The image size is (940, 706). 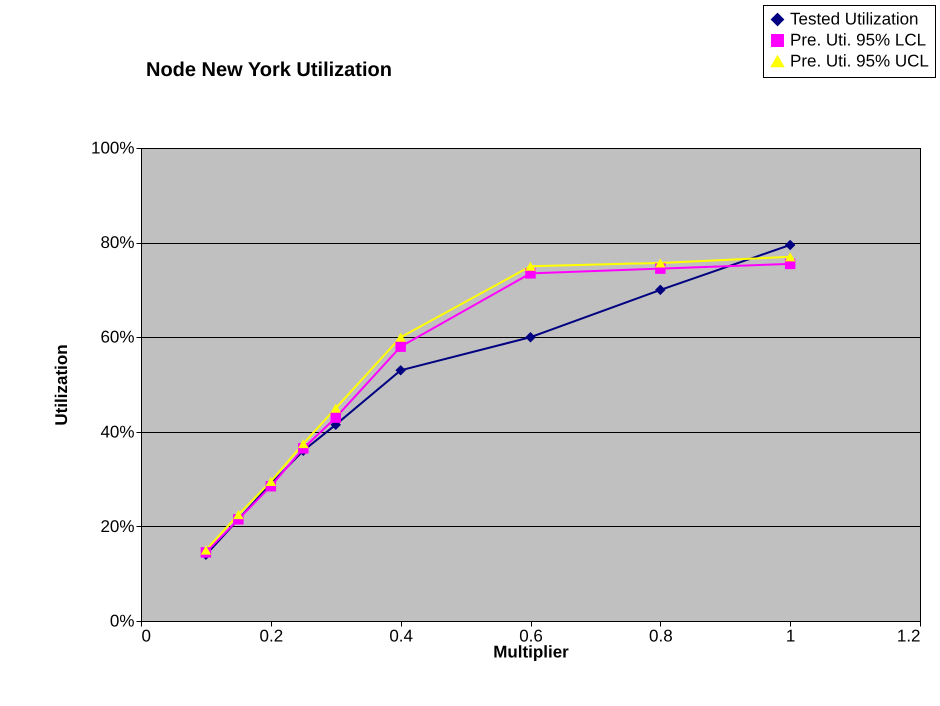 What do you see at coordinates (117, 242) in the screenshot?
I see `y-tick-label: 80%` at bounding box center [117, 242].